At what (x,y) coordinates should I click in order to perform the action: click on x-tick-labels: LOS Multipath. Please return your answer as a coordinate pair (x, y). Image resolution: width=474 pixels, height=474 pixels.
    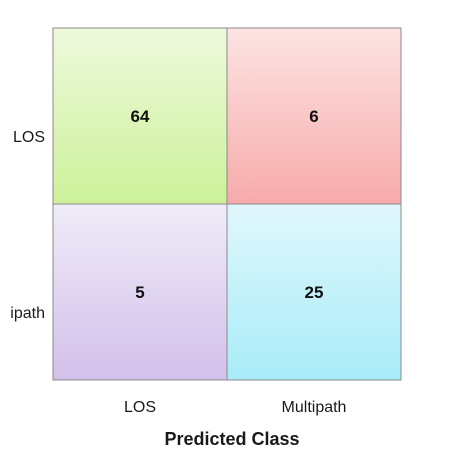
    Looking at the image, I should click on (235, 407).